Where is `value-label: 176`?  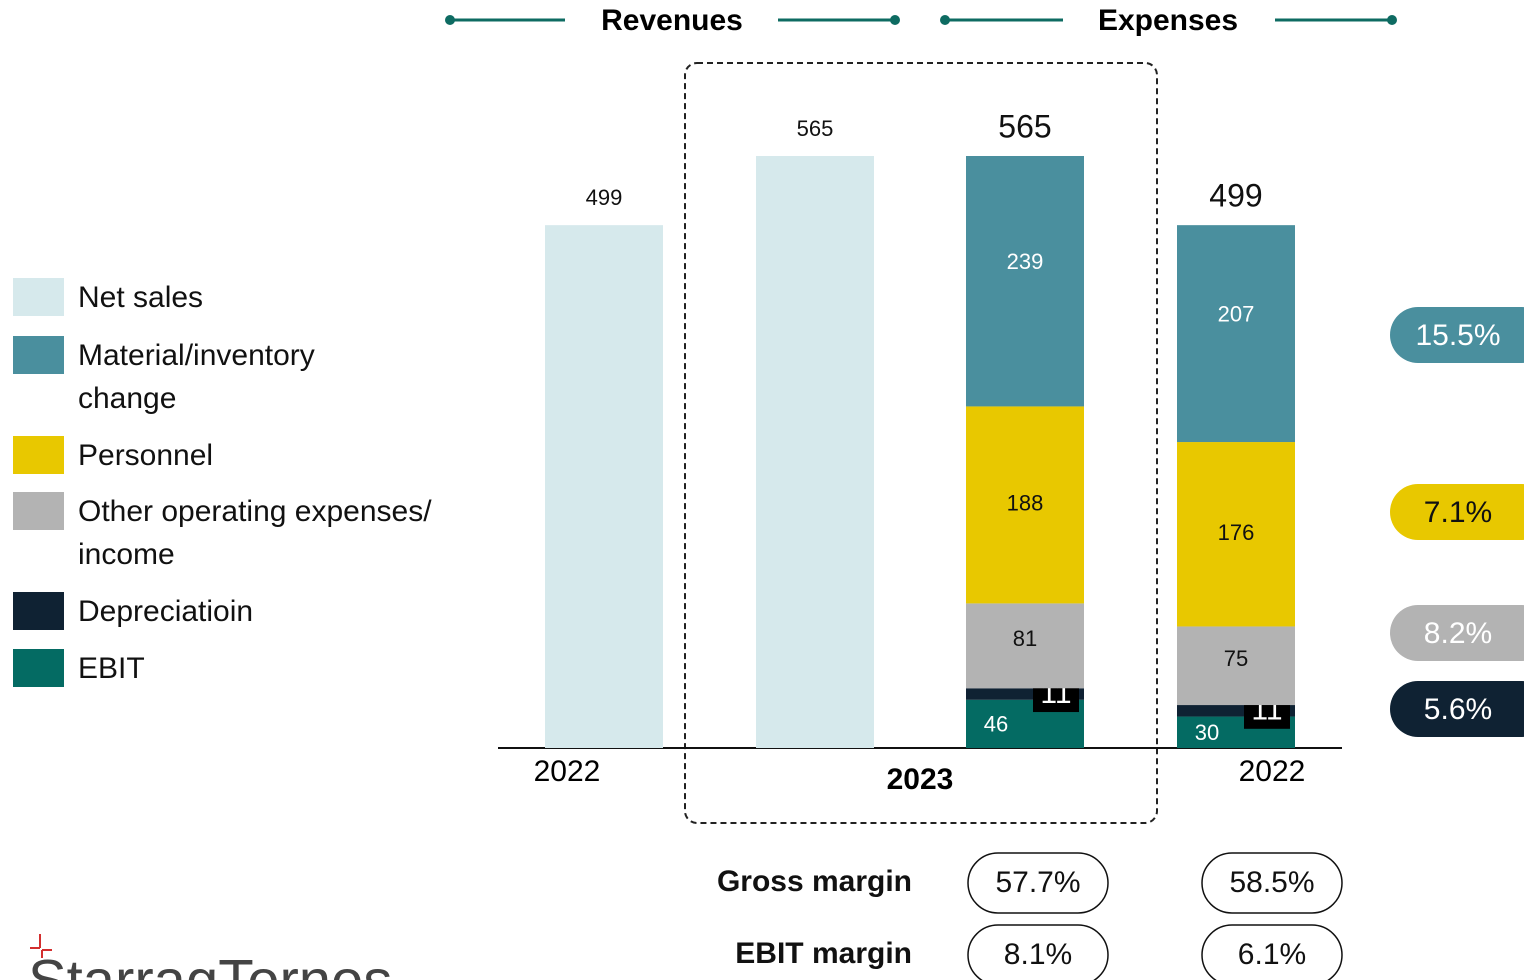
value-label: 176 is located at coordinates (1236, 532).